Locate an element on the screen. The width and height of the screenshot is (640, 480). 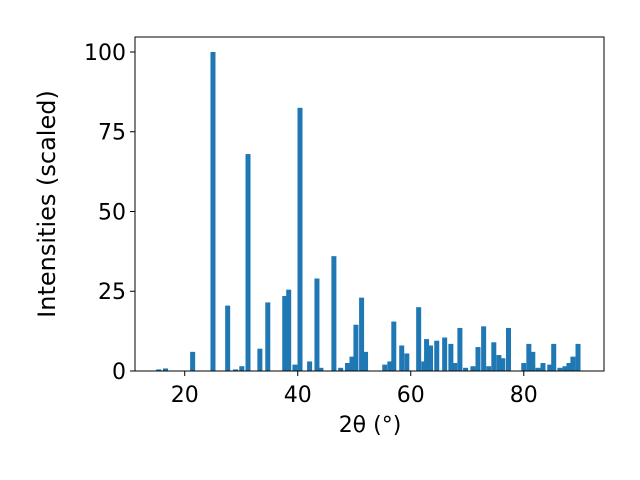
x-tick-label: 60 is located at coordinates (411, 395).